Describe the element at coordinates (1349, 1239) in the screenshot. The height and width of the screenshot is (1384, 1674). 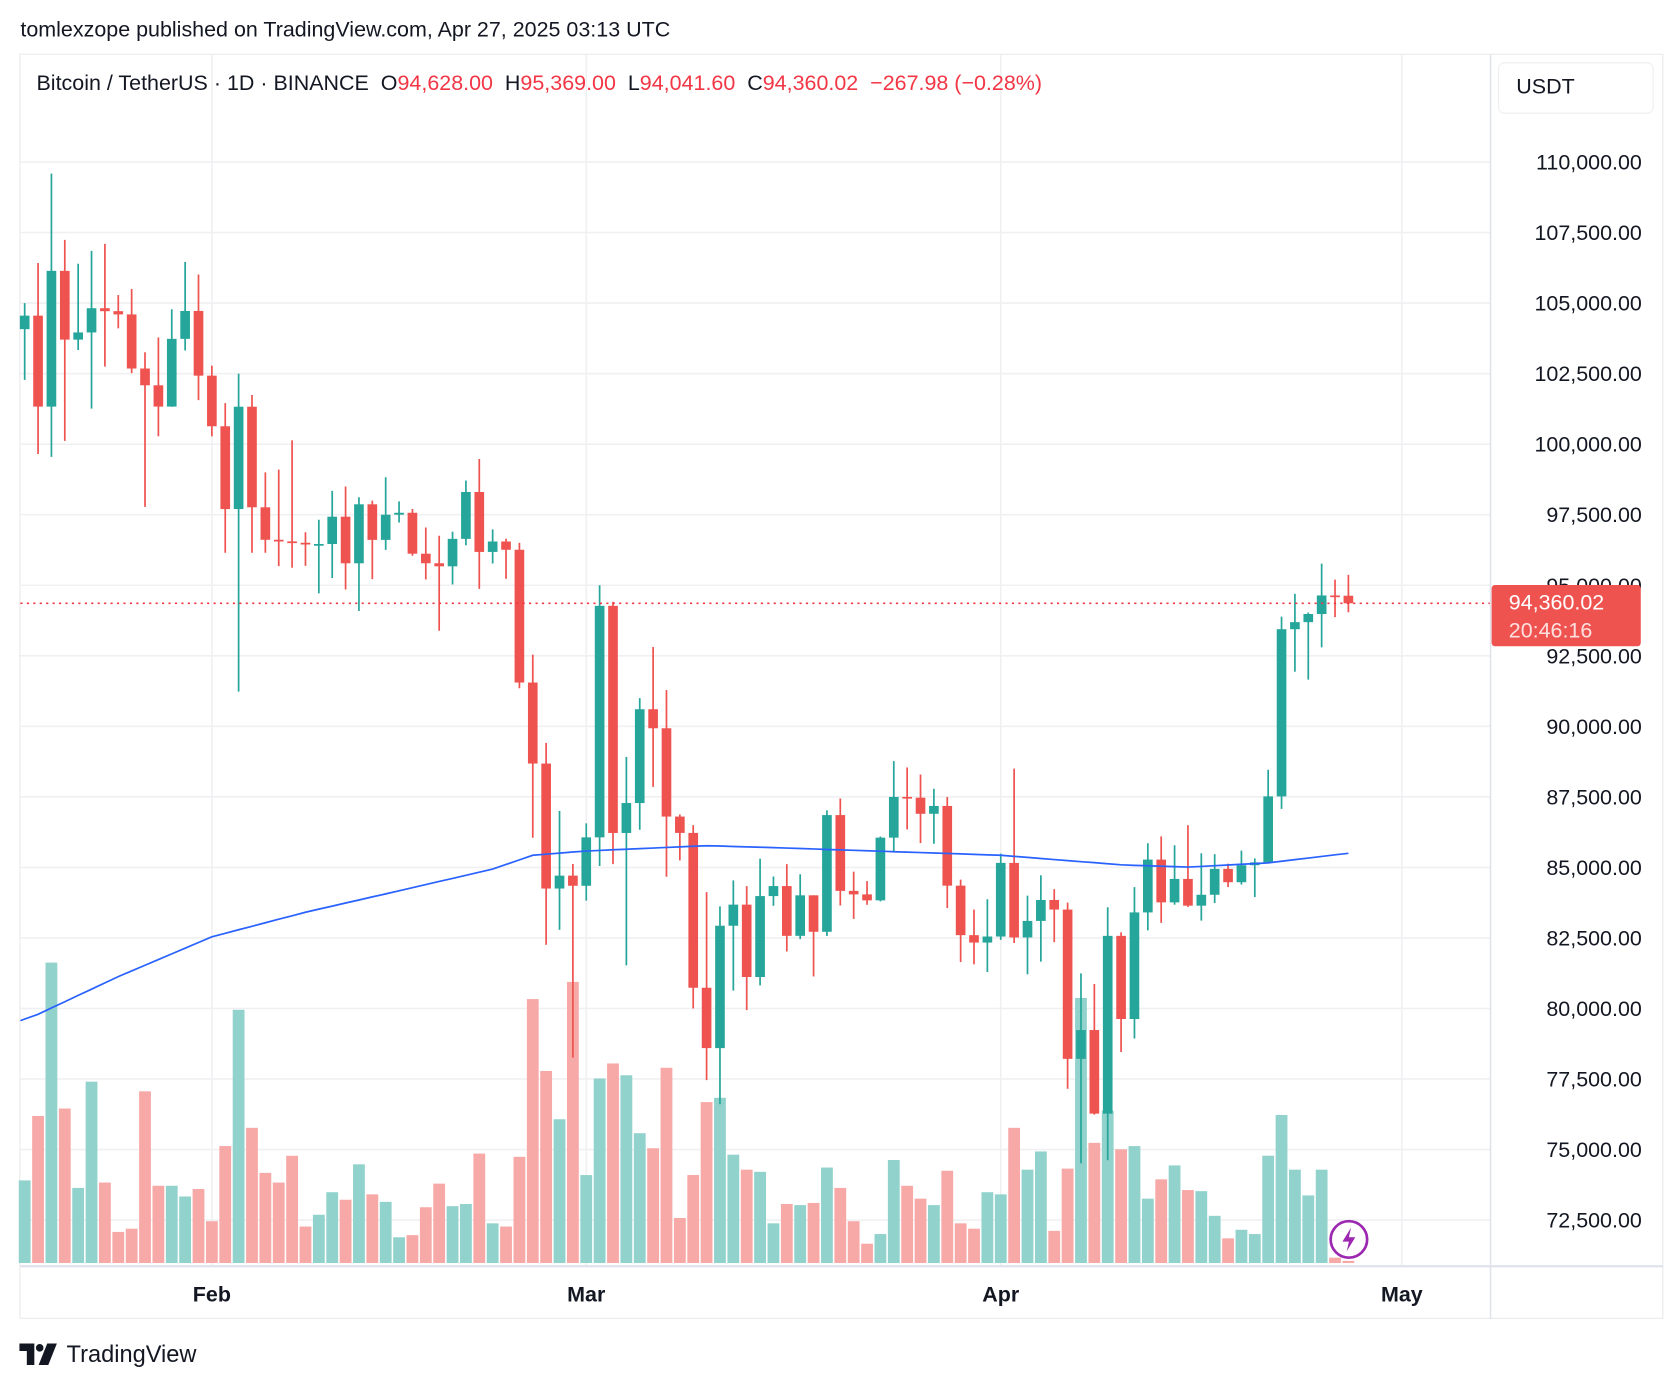
I see `lightning-icon` at that location.